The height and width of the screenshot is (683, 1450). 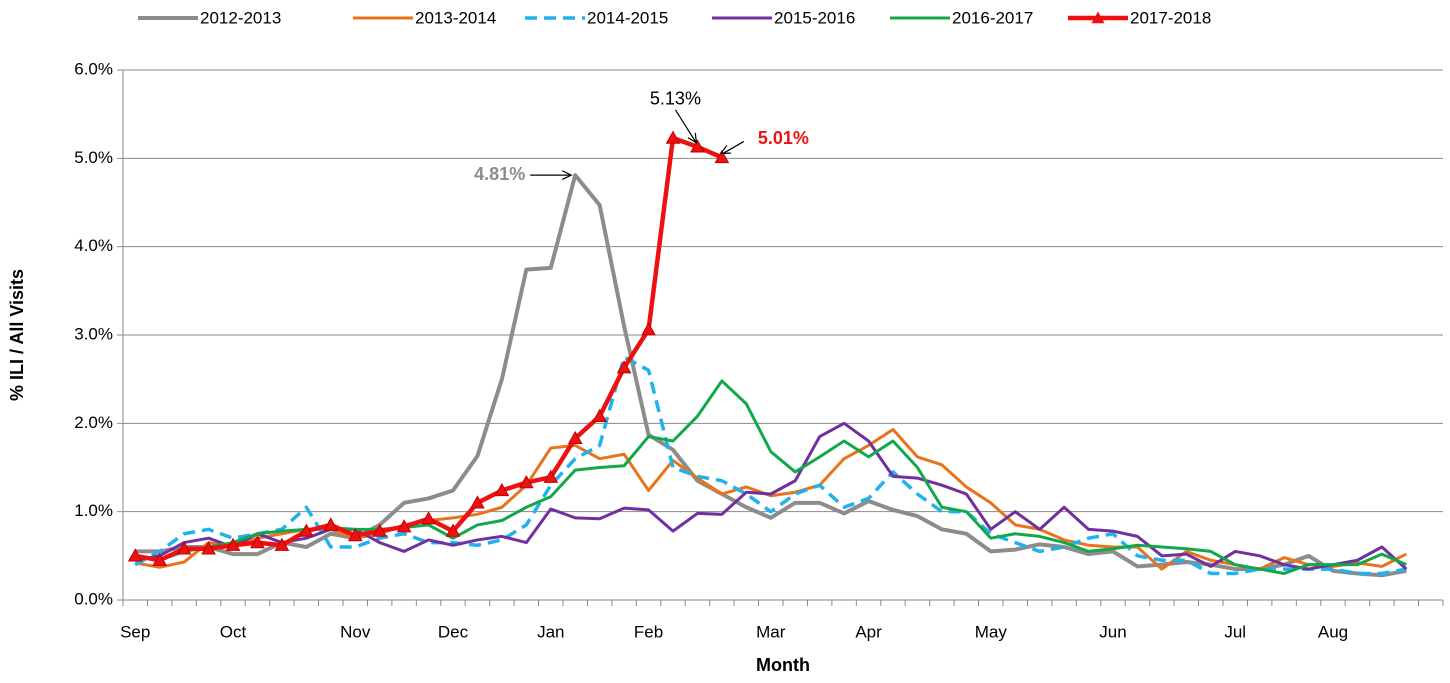 I want to click on x-tick-label: Jun, so click(x=1112, y=631).